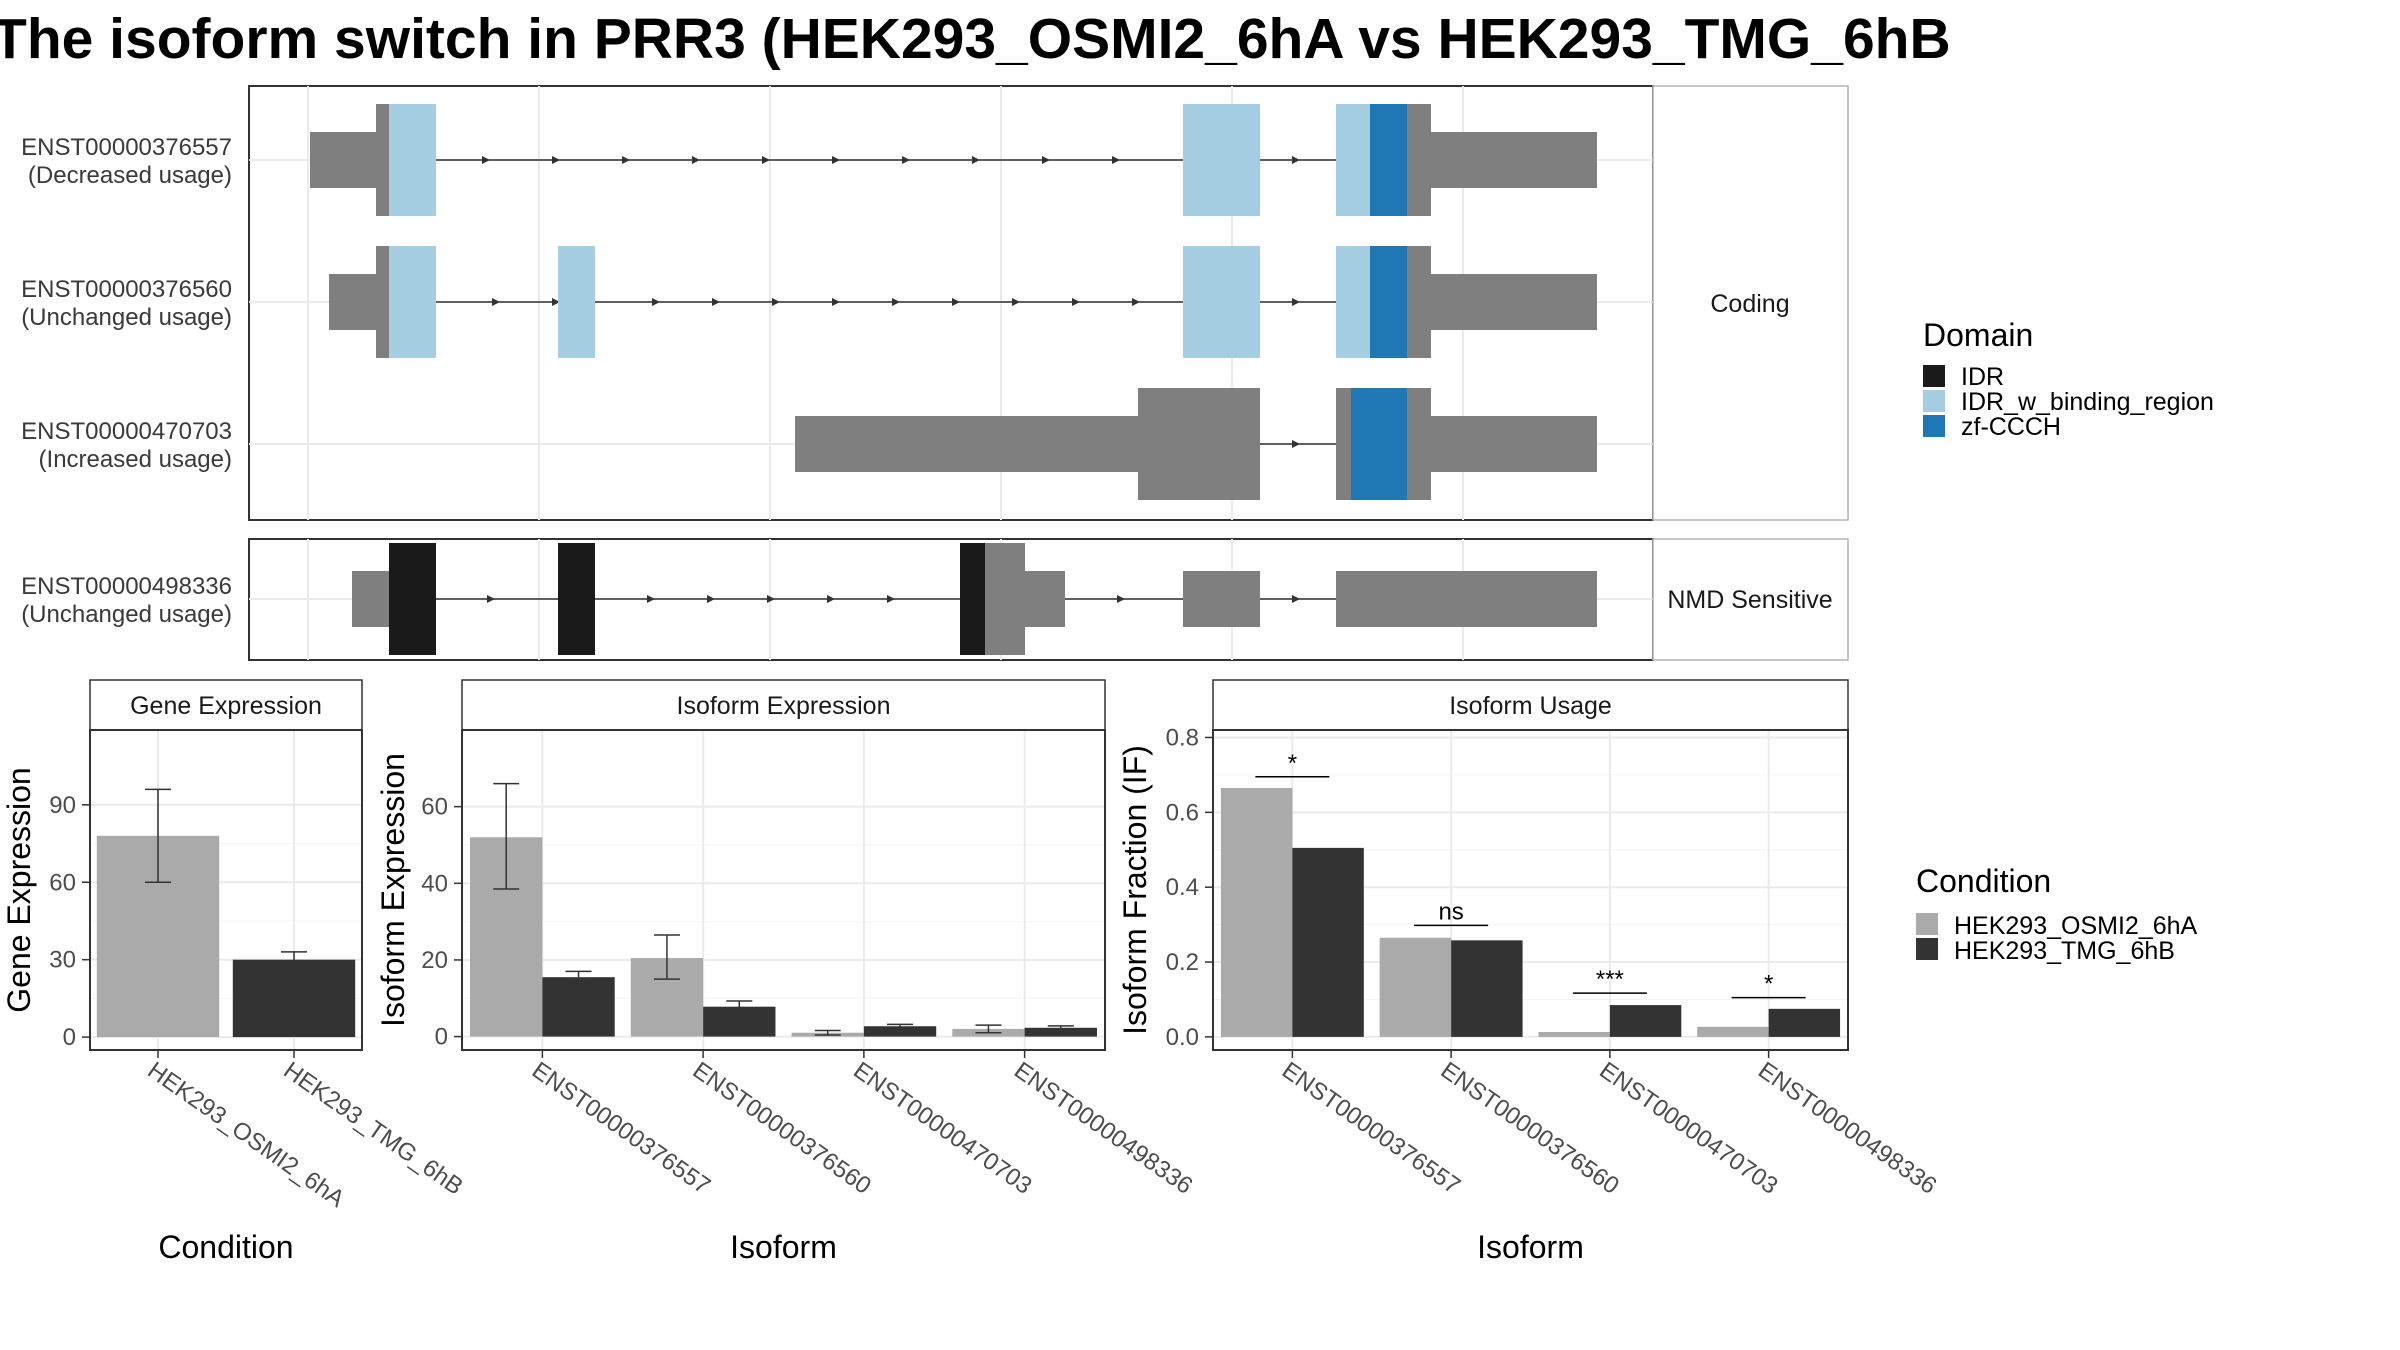 Image resolution: width=2400 pixels, height=1350 pixels. I want to click on y-axis-title: Isoform Fraction (IF), so click(1135, 890).